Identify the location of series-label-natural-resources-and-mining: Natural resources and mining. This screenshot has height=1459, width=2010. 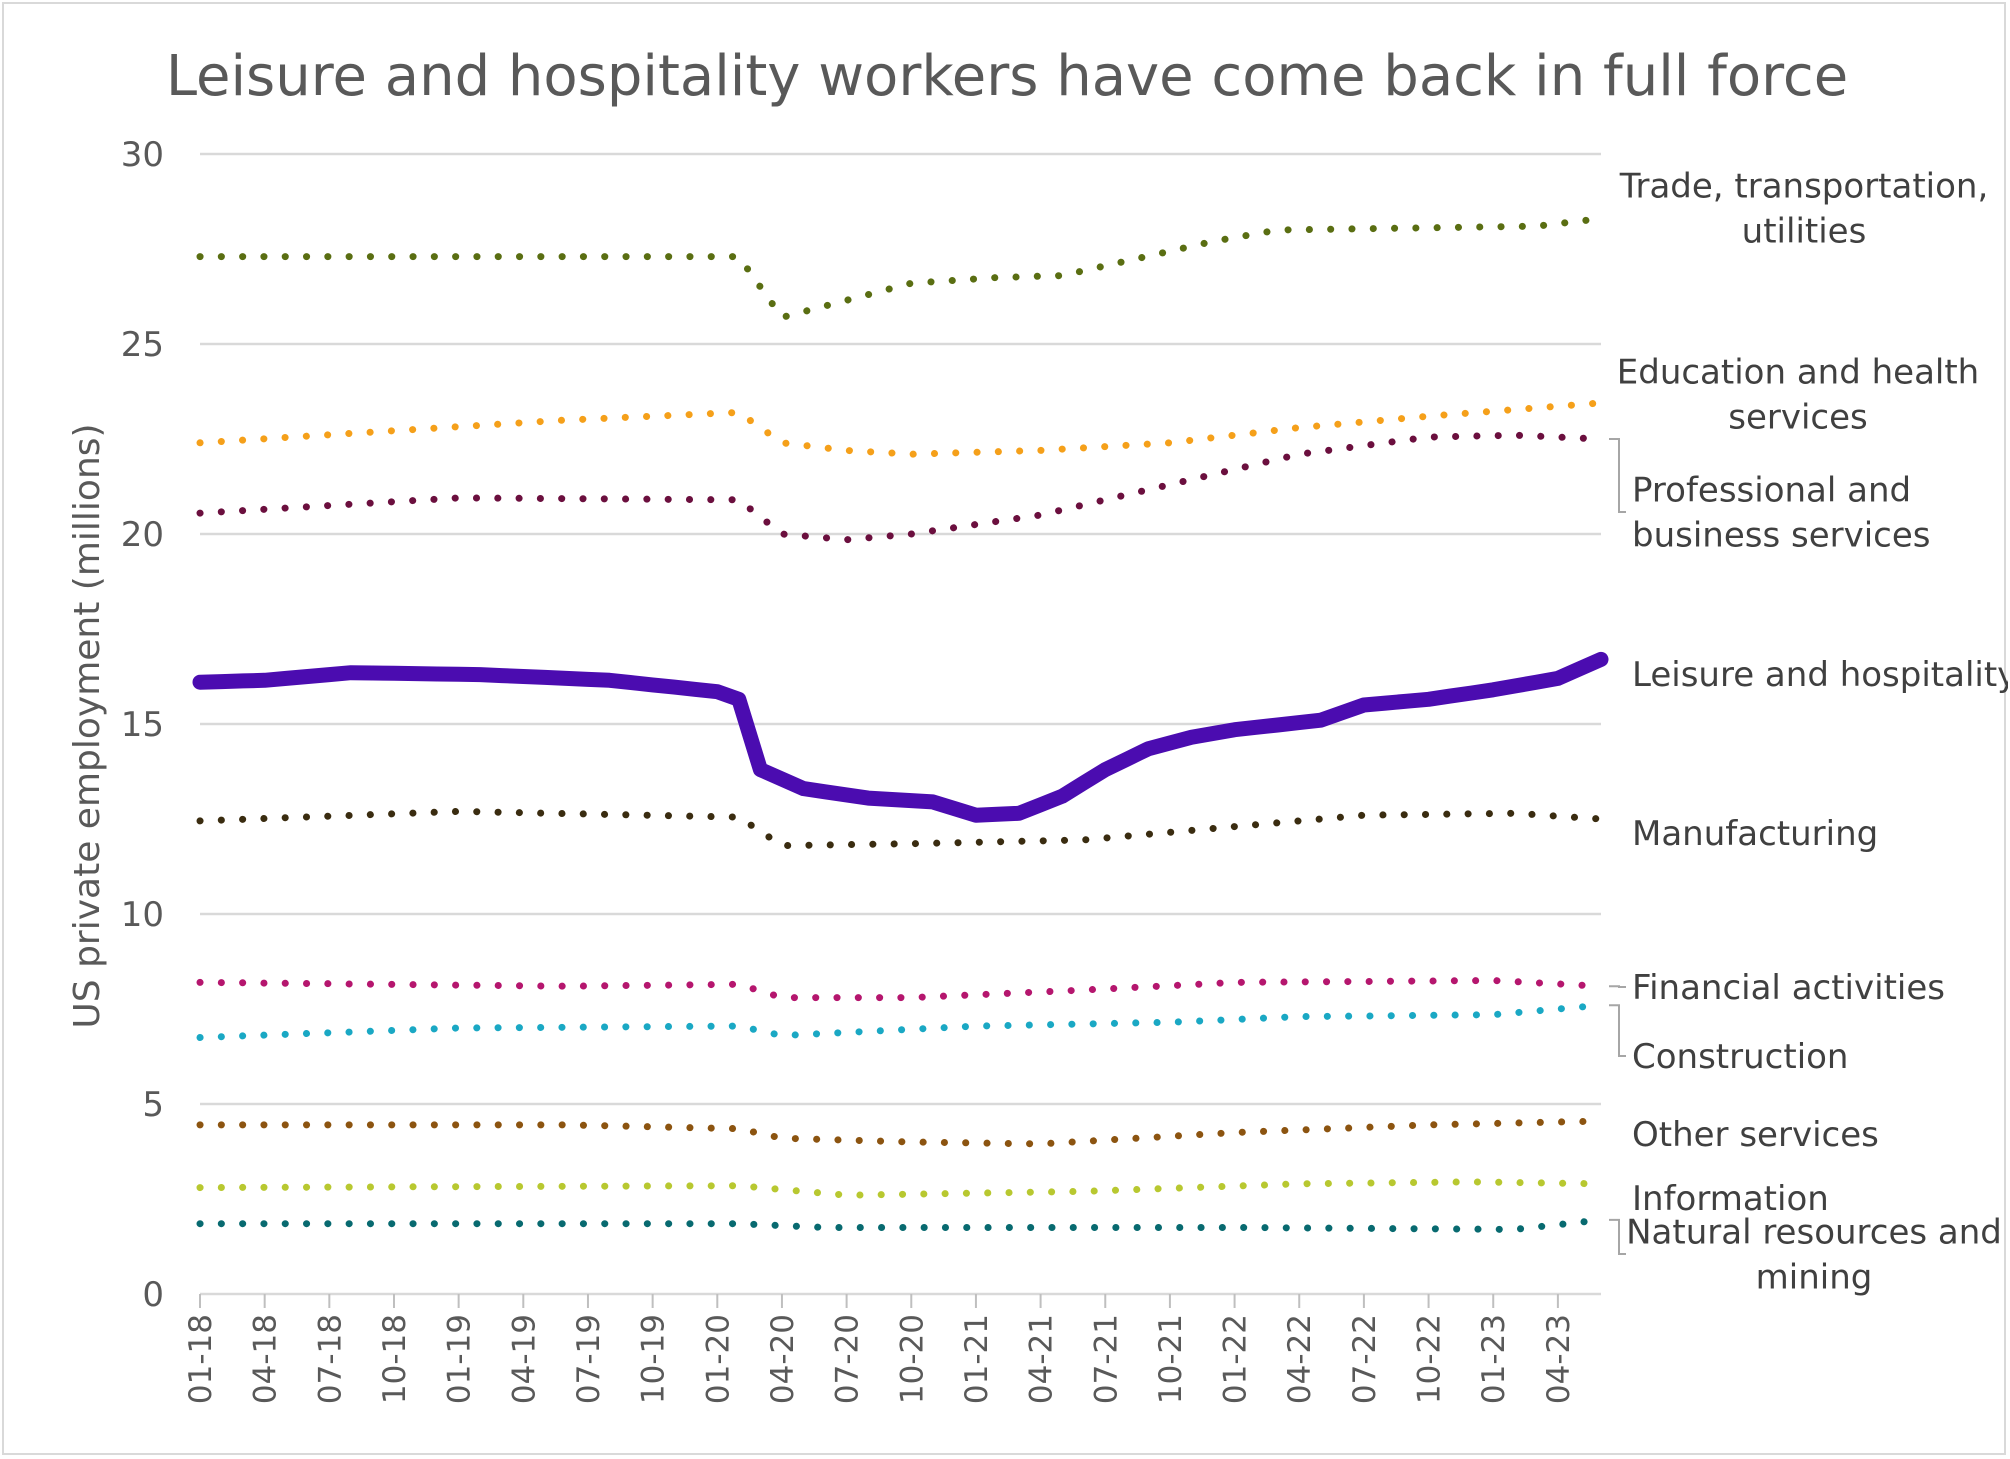
(1814, 1255).